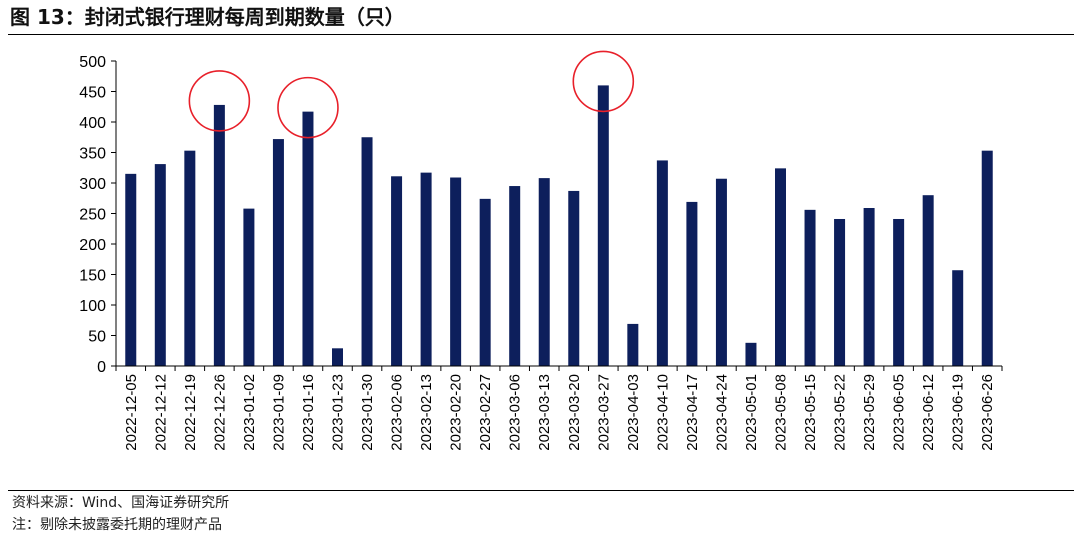 The height and width of the screenshot is (542, 1080). What do you see at coordinates (397, 412) in the screenshot?
I see `x-tick-label: 2023-02-06` at bounding box center [397, 412].